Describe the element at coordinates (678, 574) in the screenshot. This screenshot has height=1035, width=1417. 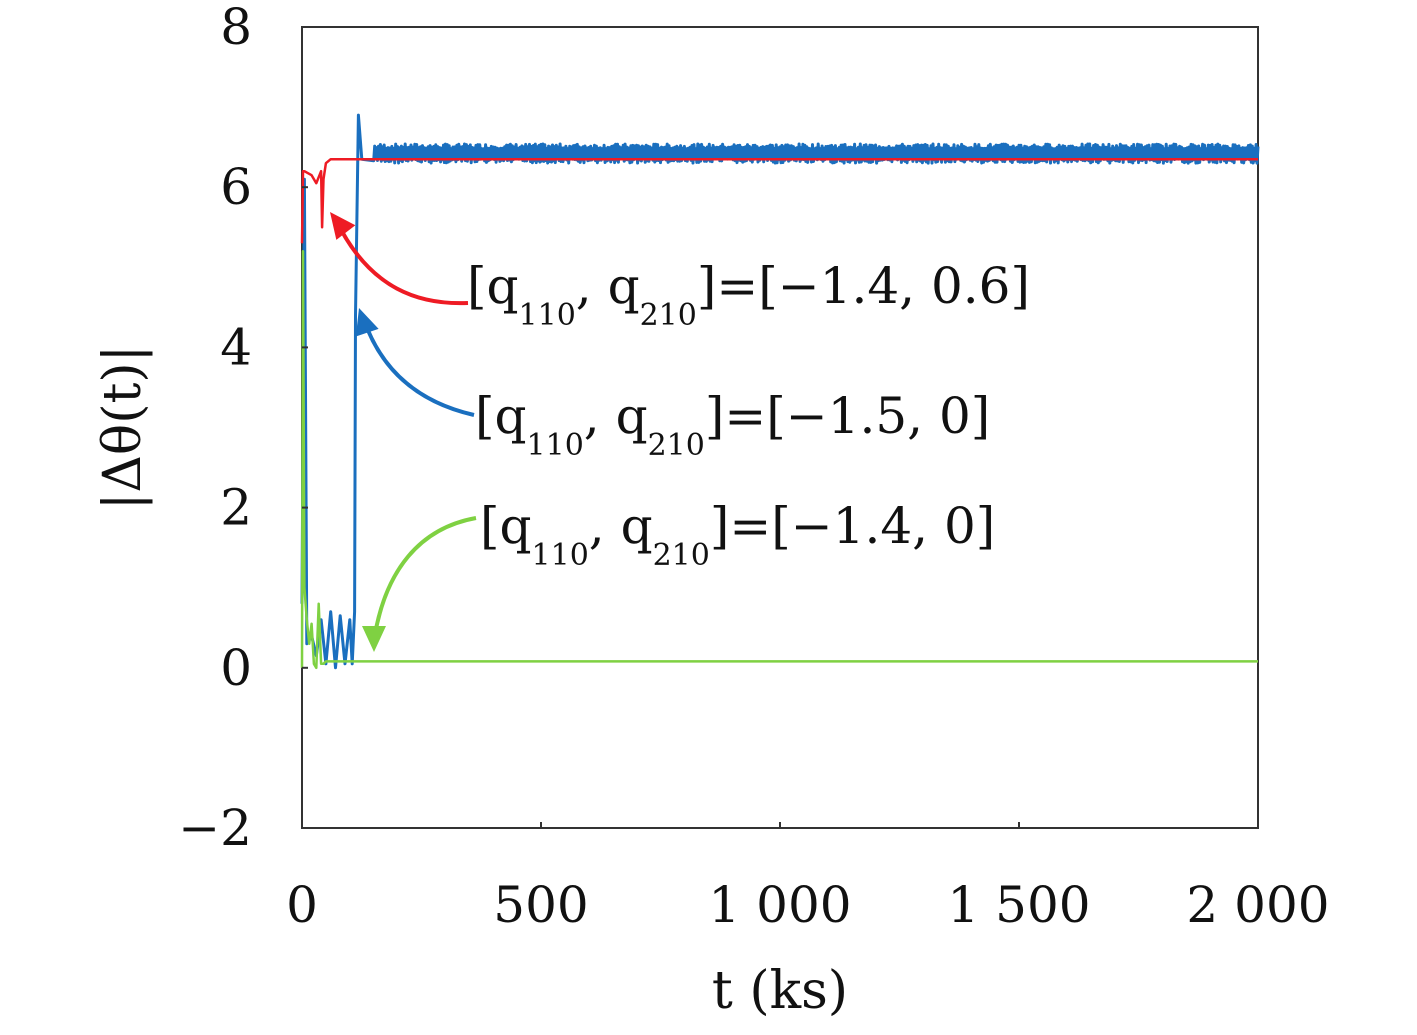
I see `annotation-green: [q110, q210]=[−1.4, 0]` at that location.